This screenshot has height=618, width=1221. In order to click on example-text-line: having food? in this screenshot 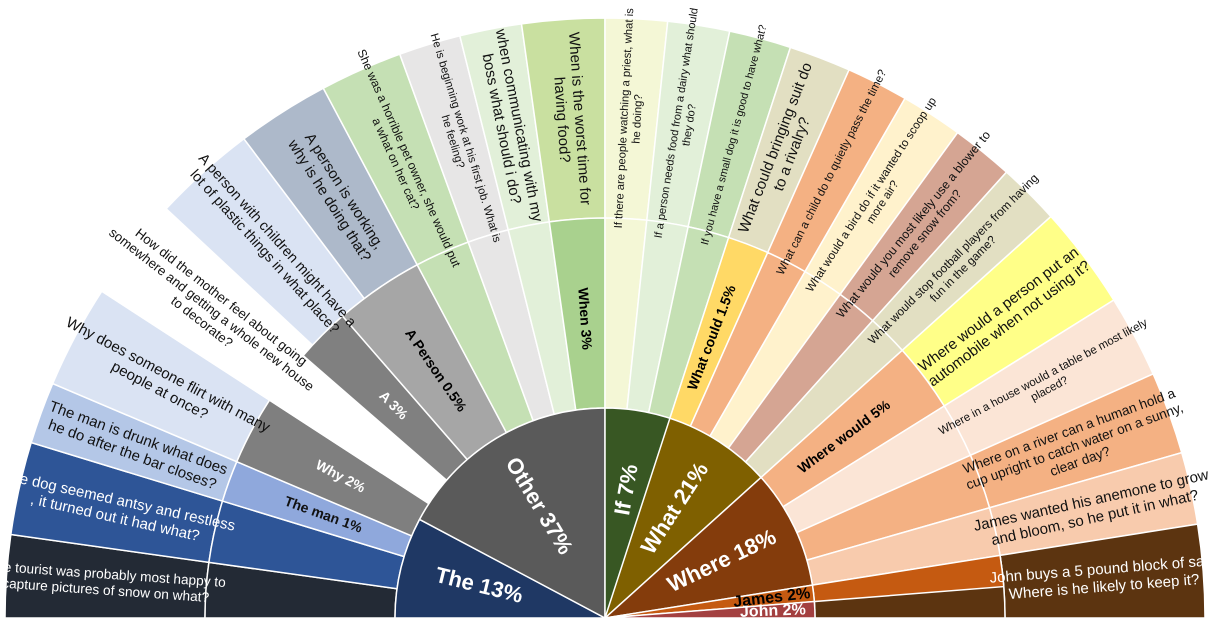, I will do `click(561, 119)`.